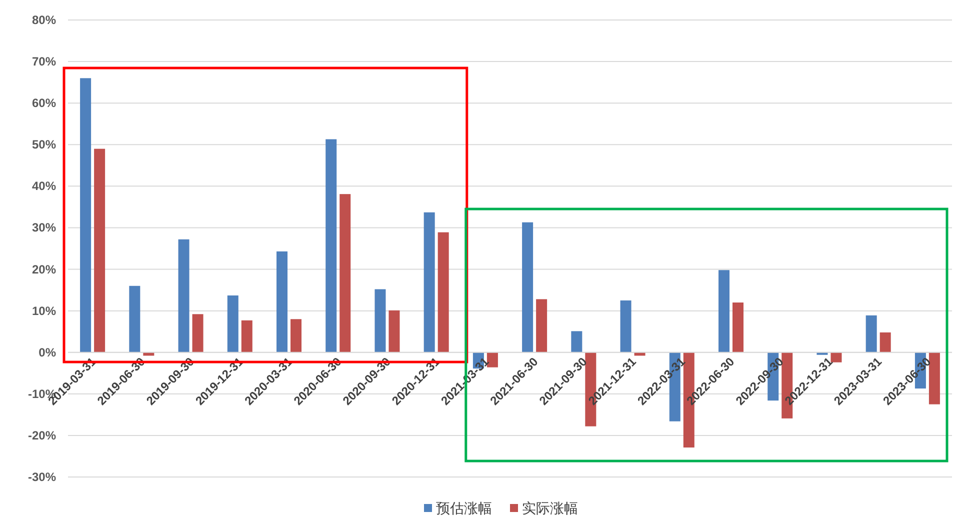 The height and width of the screenshot is (531, 968). Describe the element at coordinates (44, 269) in the screenshot. I see `y-tick-label: 20%` at that location.